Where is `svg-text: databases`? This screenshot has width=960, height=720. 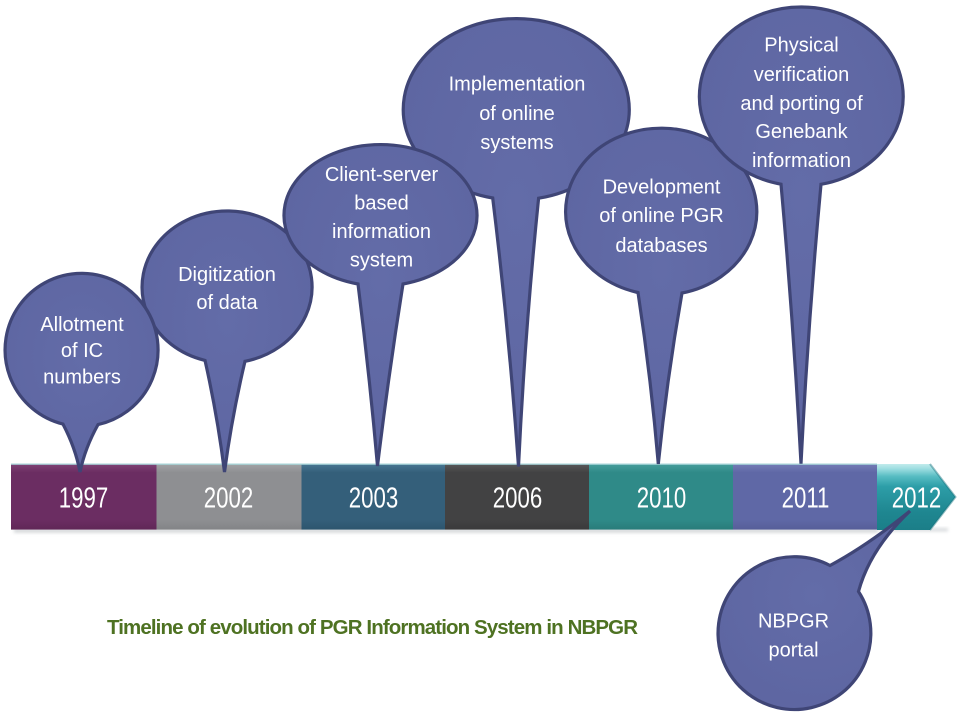 svg-text: databases is located at coordinates (661, 246).